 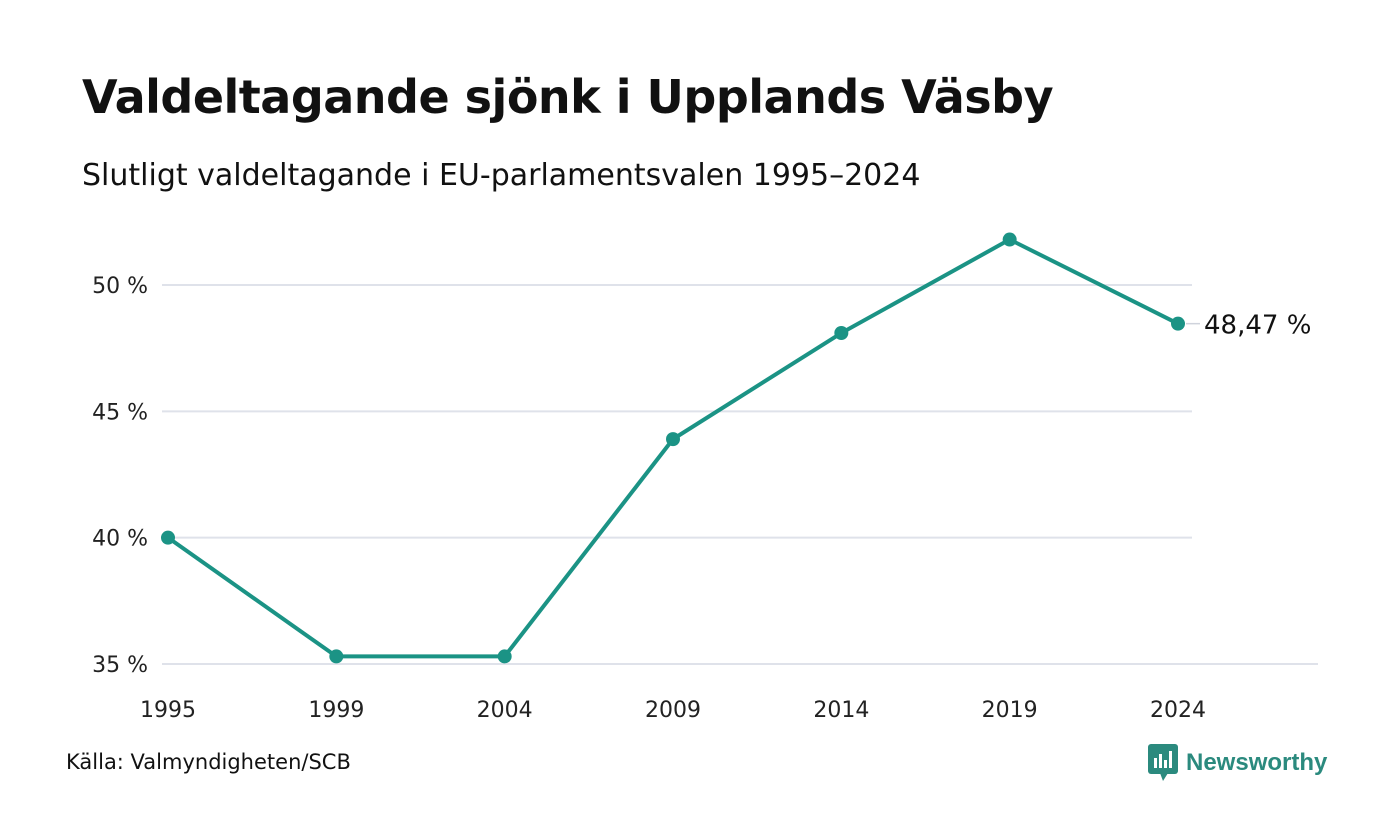 I want to click on end-value-label: 48,47 %, so click(x=1257, y=326).